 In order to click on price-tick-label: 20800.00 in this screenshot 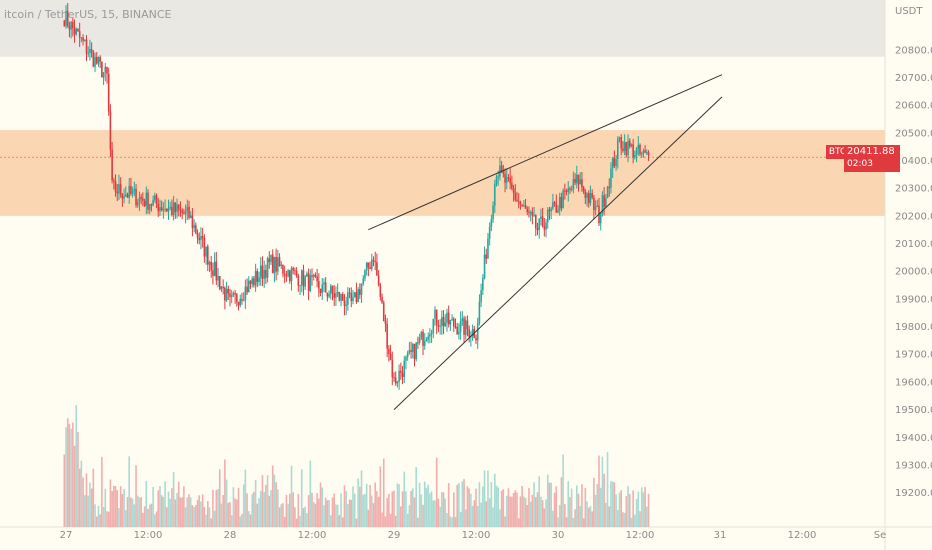, I will do `click(913, 50)`.